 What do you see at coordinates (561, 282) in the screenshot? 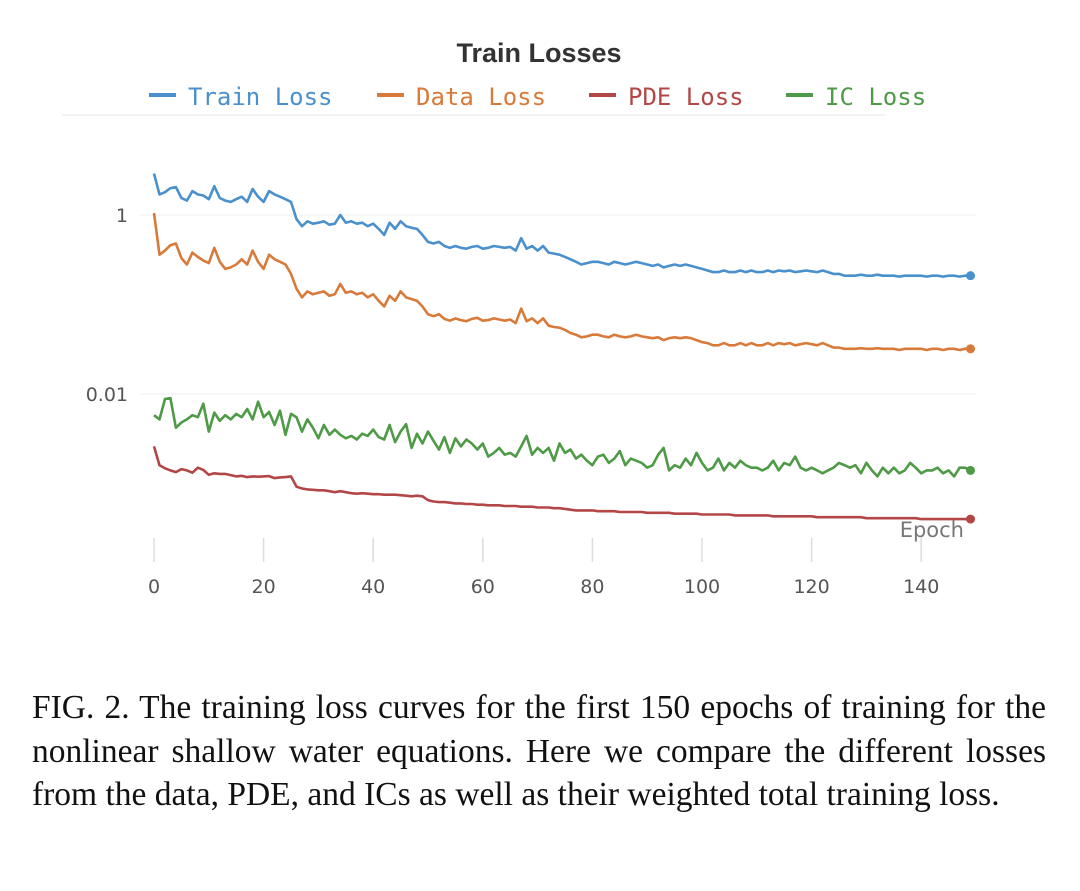
I see `series-line-data-loss` at bounding box center [561, 282].